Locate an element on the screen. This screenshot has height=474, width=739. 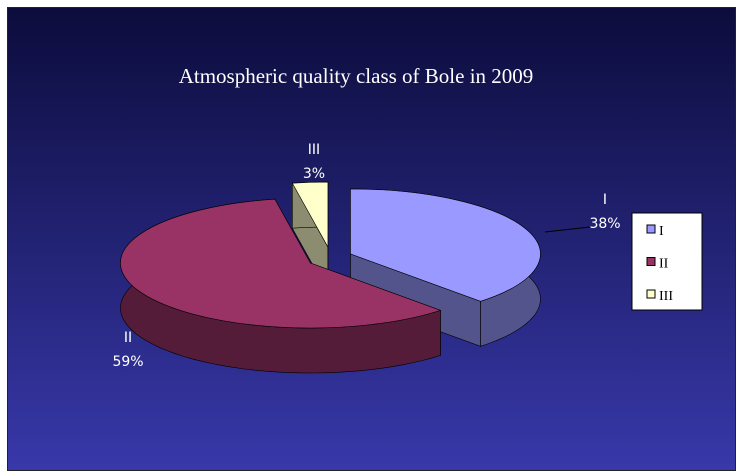
data-label-name: II is located at coordinates (128, 338).